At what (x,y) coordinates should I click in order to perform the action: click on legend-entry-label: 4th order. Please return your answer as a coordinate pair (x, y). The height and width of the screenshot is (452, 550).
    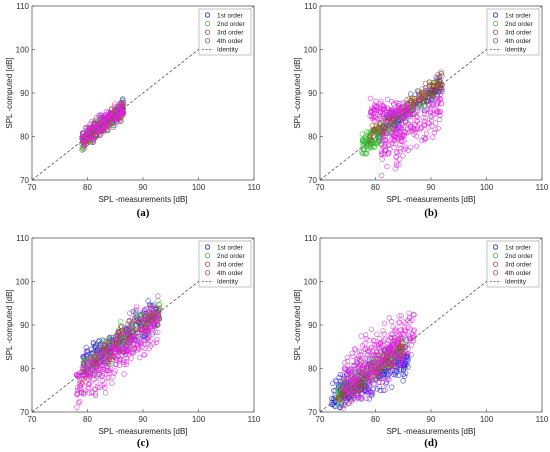
    Looking at the image, I should click on (518, 41).